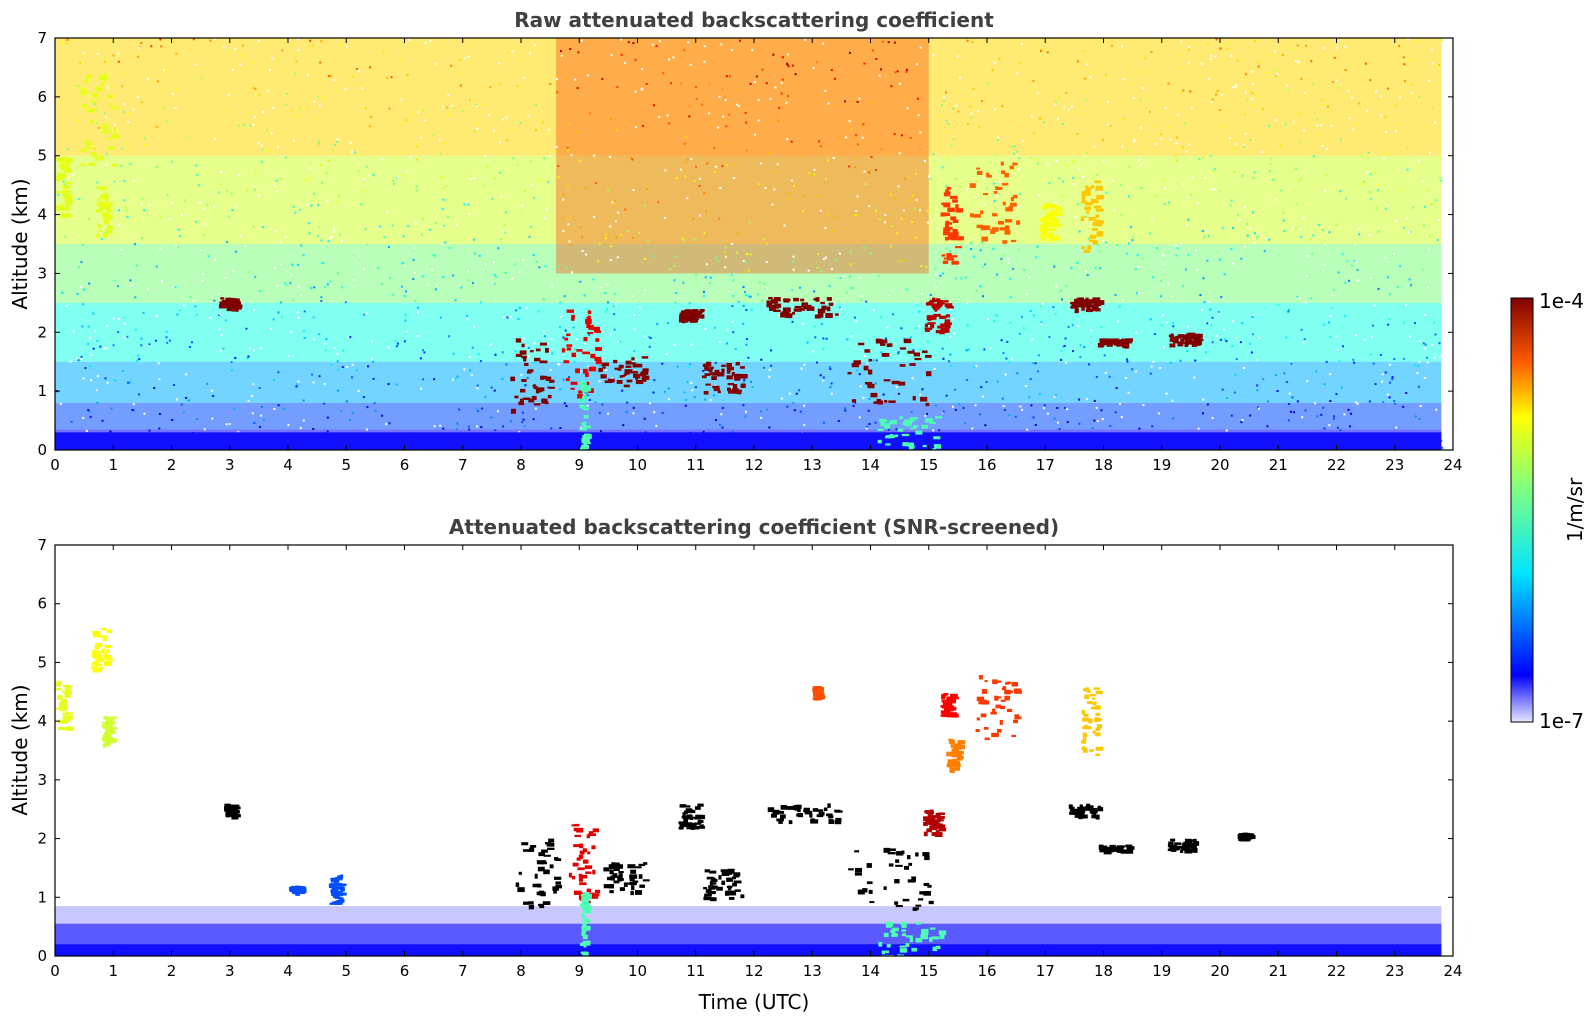 The image size is (1595, 1020). I want to click on colorbar-min-label: 1e-7, so click(1561, 721).